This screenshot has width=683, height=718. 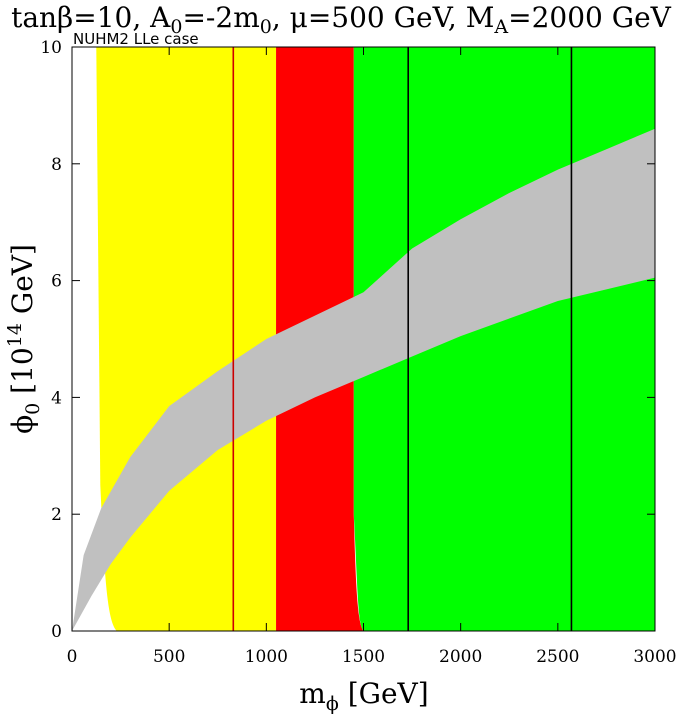 I want to click on x-tick-label: 2000, so click(x=460, y=657).